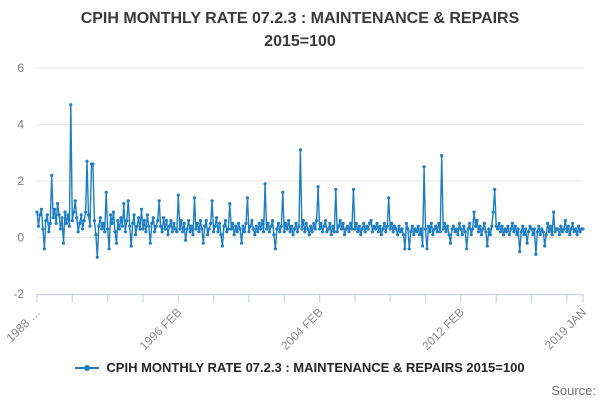 The width and height of the screenshot is (600, 400). Describe the element at coordinates (20, 125) in the screenshot. I see `y-axis-tick-label: 4` at that location.